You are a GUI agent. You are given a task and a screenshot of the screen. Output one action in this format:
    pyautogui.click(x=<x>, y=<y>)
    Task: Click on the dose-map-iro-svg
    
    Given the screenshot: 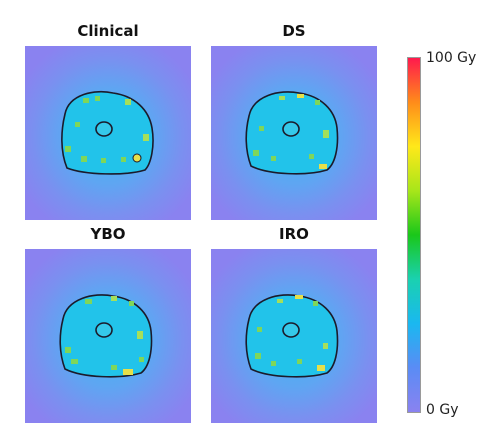 What is the action you would take?
    pyautogui.click(x=294, y=336)
    